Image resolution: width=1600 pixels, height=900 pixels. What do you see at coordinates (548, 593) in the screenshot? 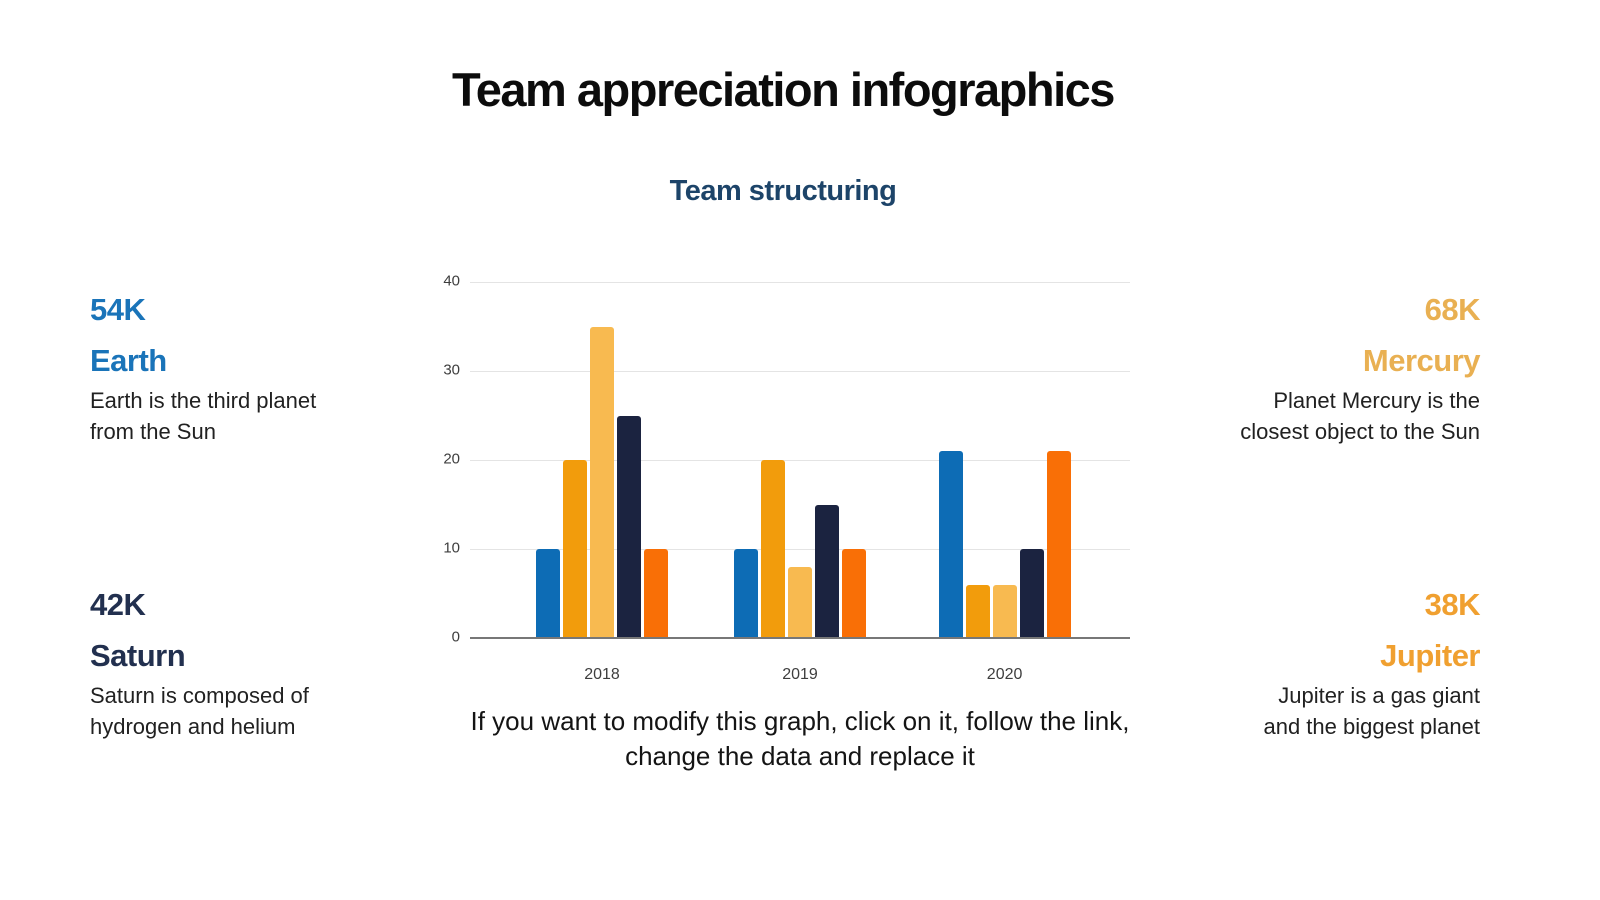
I see `bar-series-1-2018` at bounding box center [548, 593].